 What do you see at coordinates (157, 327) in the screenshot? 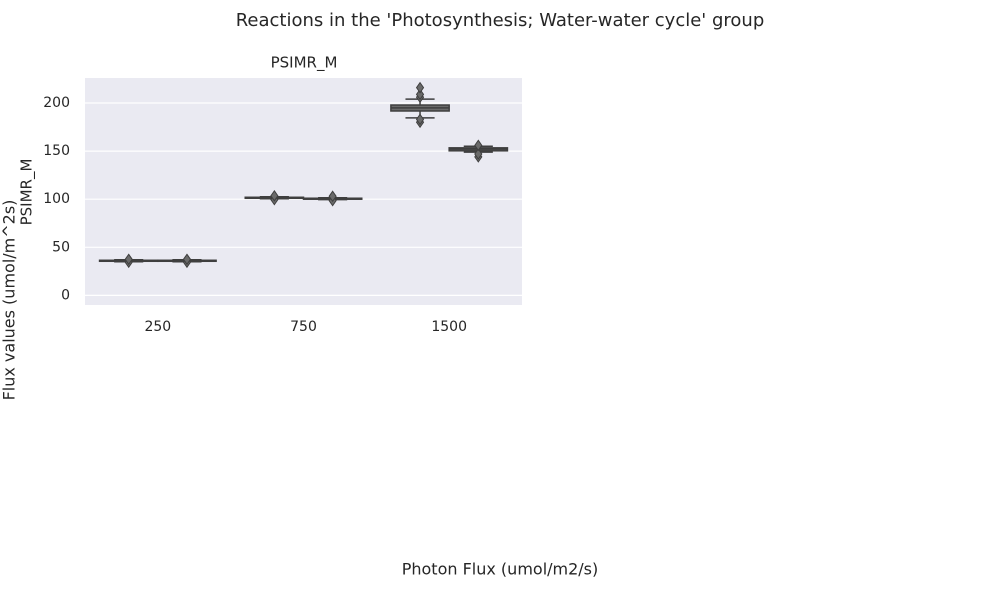
I see `x-tick-label: 250` at bounding box center [157, 327].